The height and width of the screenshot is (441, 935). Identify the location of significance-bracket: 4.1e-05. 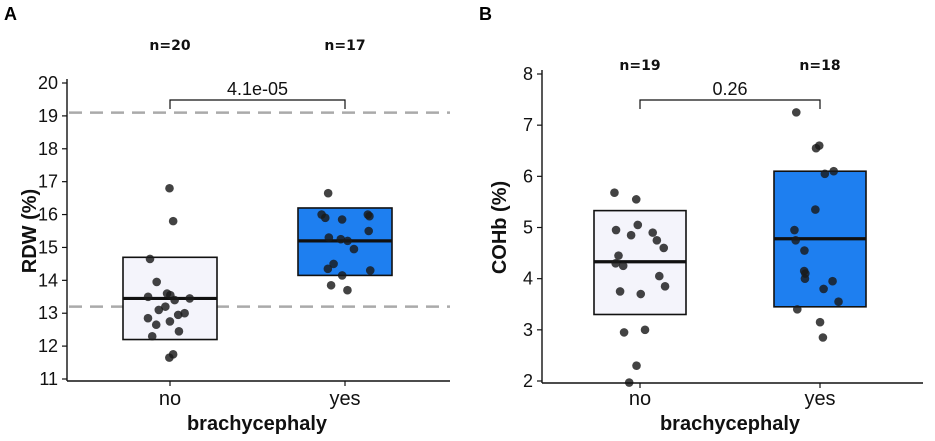
(257, 94).